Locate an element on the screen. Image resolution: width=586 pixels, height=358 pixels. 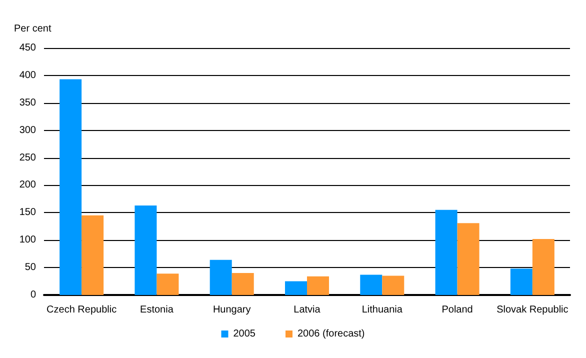
y-tick-label: 200 is located at coordinates (27, 185).